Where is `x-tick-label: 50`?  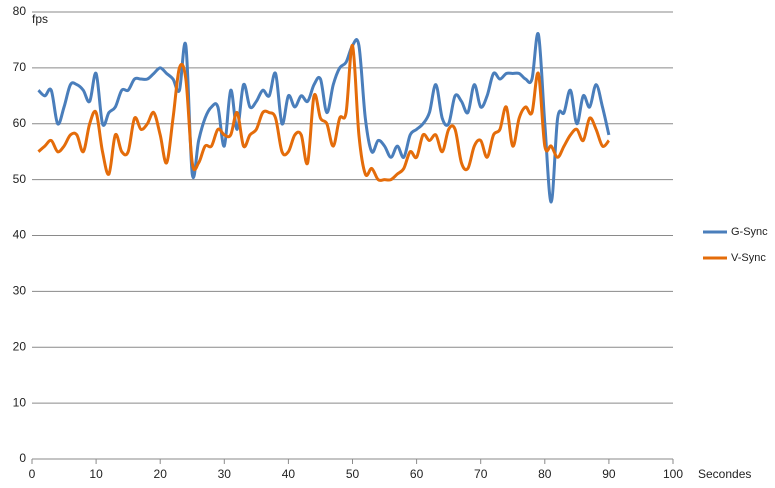 x-tick-label: 50 is located at coordinates (353, 474).